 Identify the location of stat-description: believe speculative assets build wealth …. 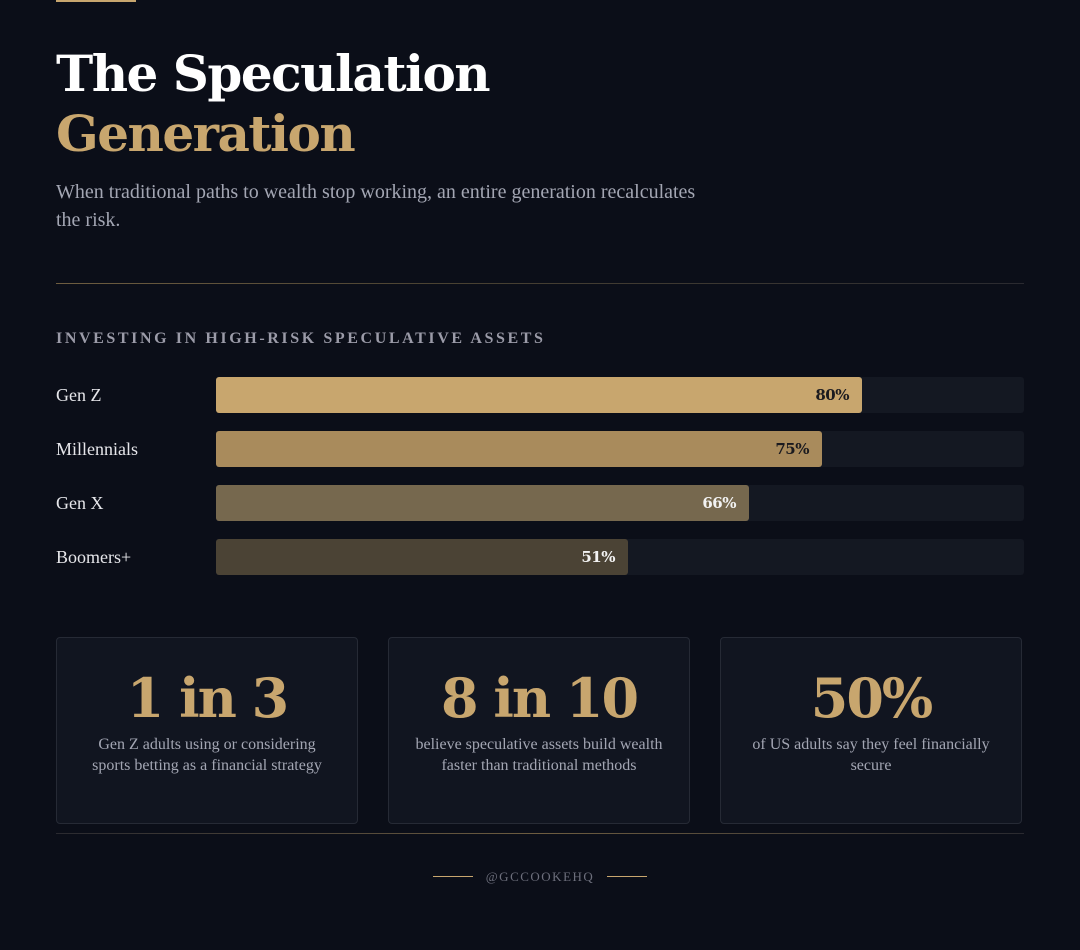
(539, 755).